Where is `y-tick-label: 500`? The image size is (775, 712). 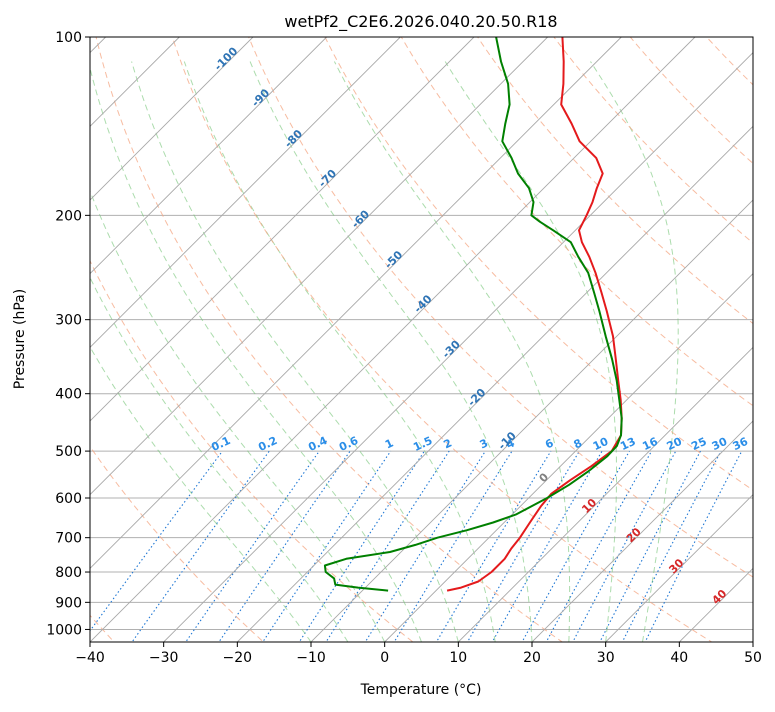
y-tick-label: 500 is located at coordinates (68, 452).